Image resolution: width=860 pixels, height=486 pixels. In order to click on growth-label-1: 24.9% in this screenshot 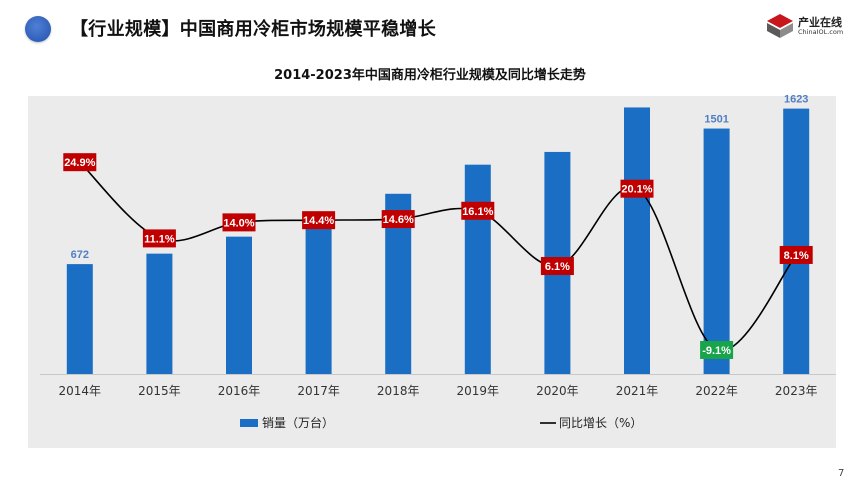, I will do `click(79, 163)`.